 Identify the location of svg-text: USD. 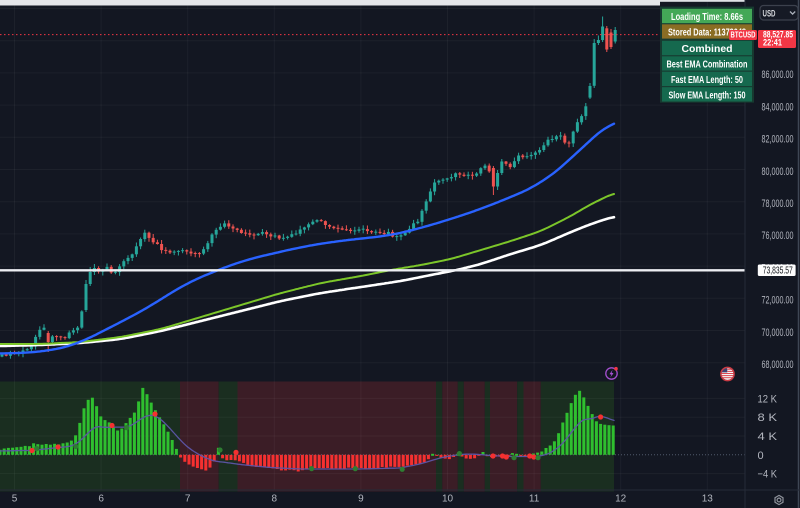
(769, 14).